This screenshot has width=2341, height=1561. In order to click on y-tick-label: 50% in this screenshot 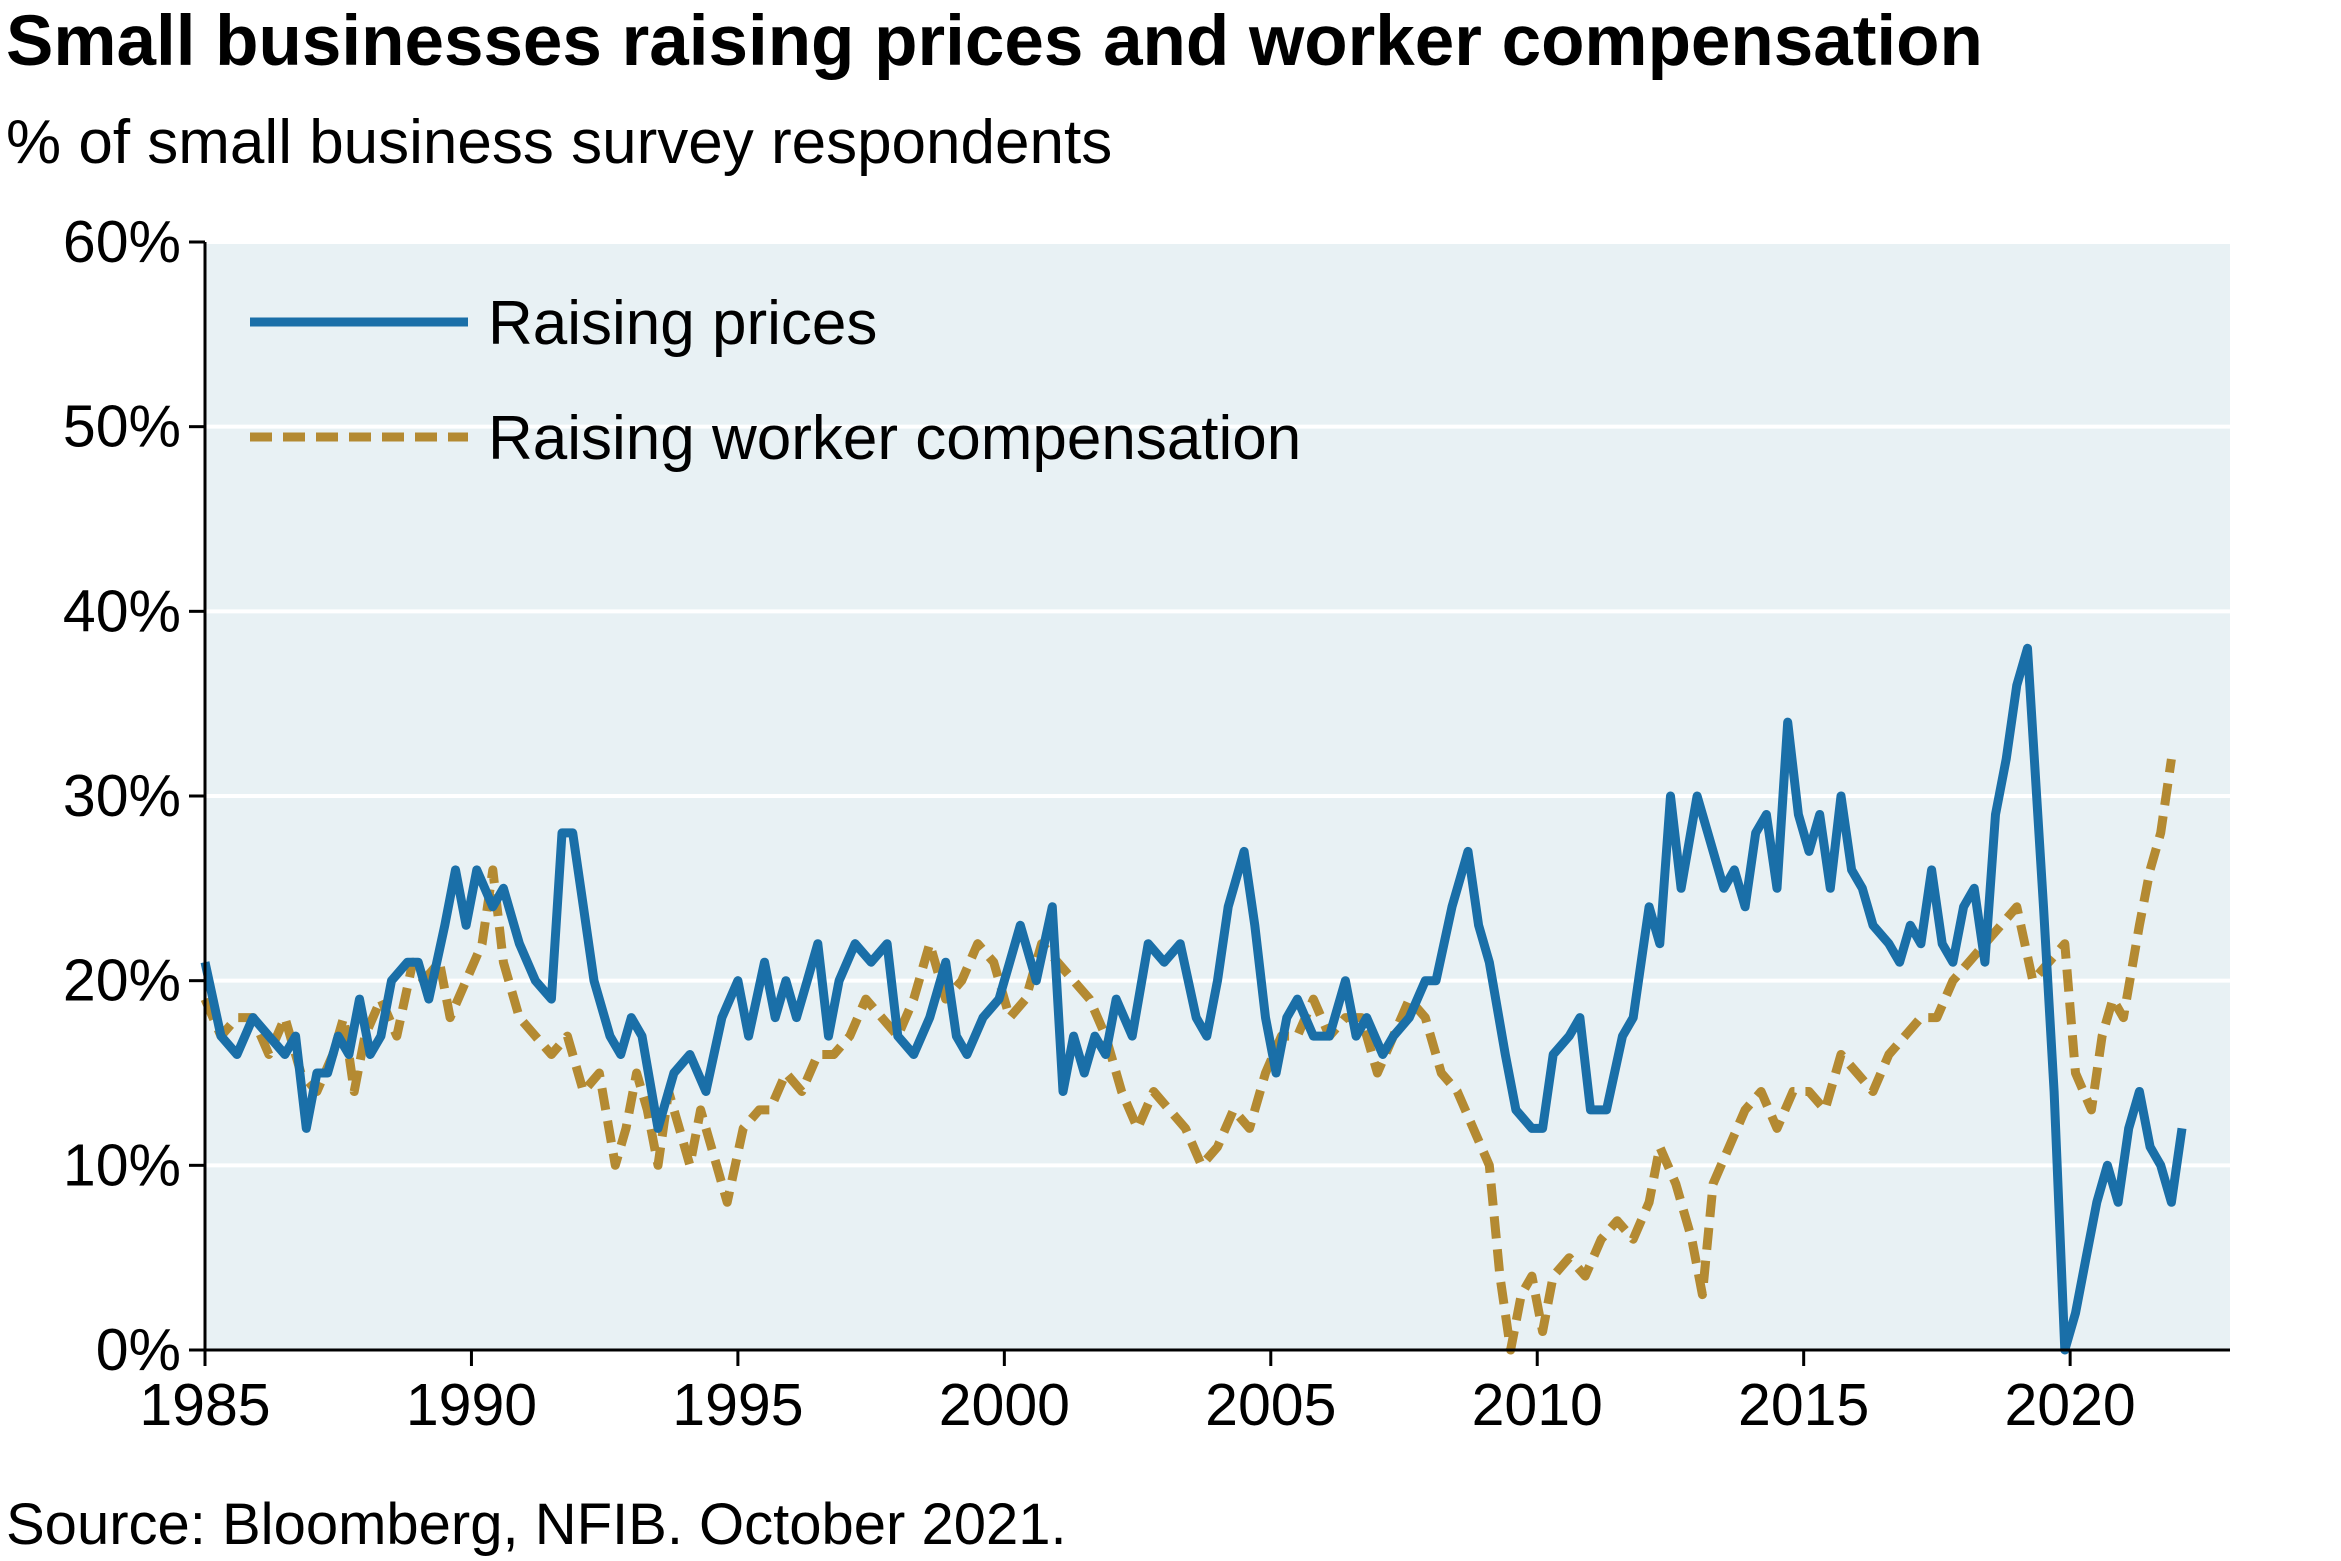, I will do `click(122, 427)`.